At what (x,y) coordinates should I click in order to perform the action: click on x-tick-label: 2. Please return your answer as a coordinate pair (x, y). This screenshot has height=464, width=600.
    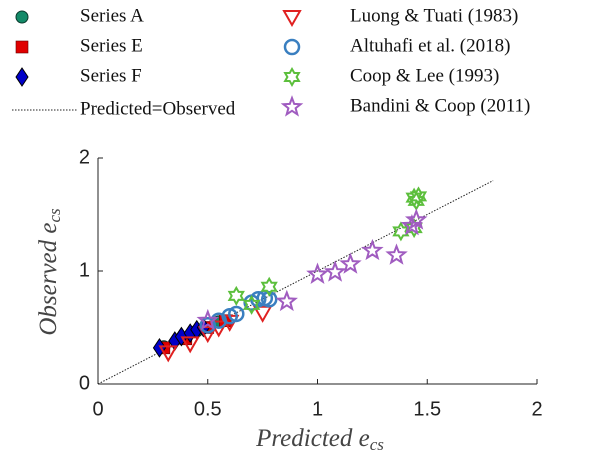
    Looking at the image, I should click on (536, 409).